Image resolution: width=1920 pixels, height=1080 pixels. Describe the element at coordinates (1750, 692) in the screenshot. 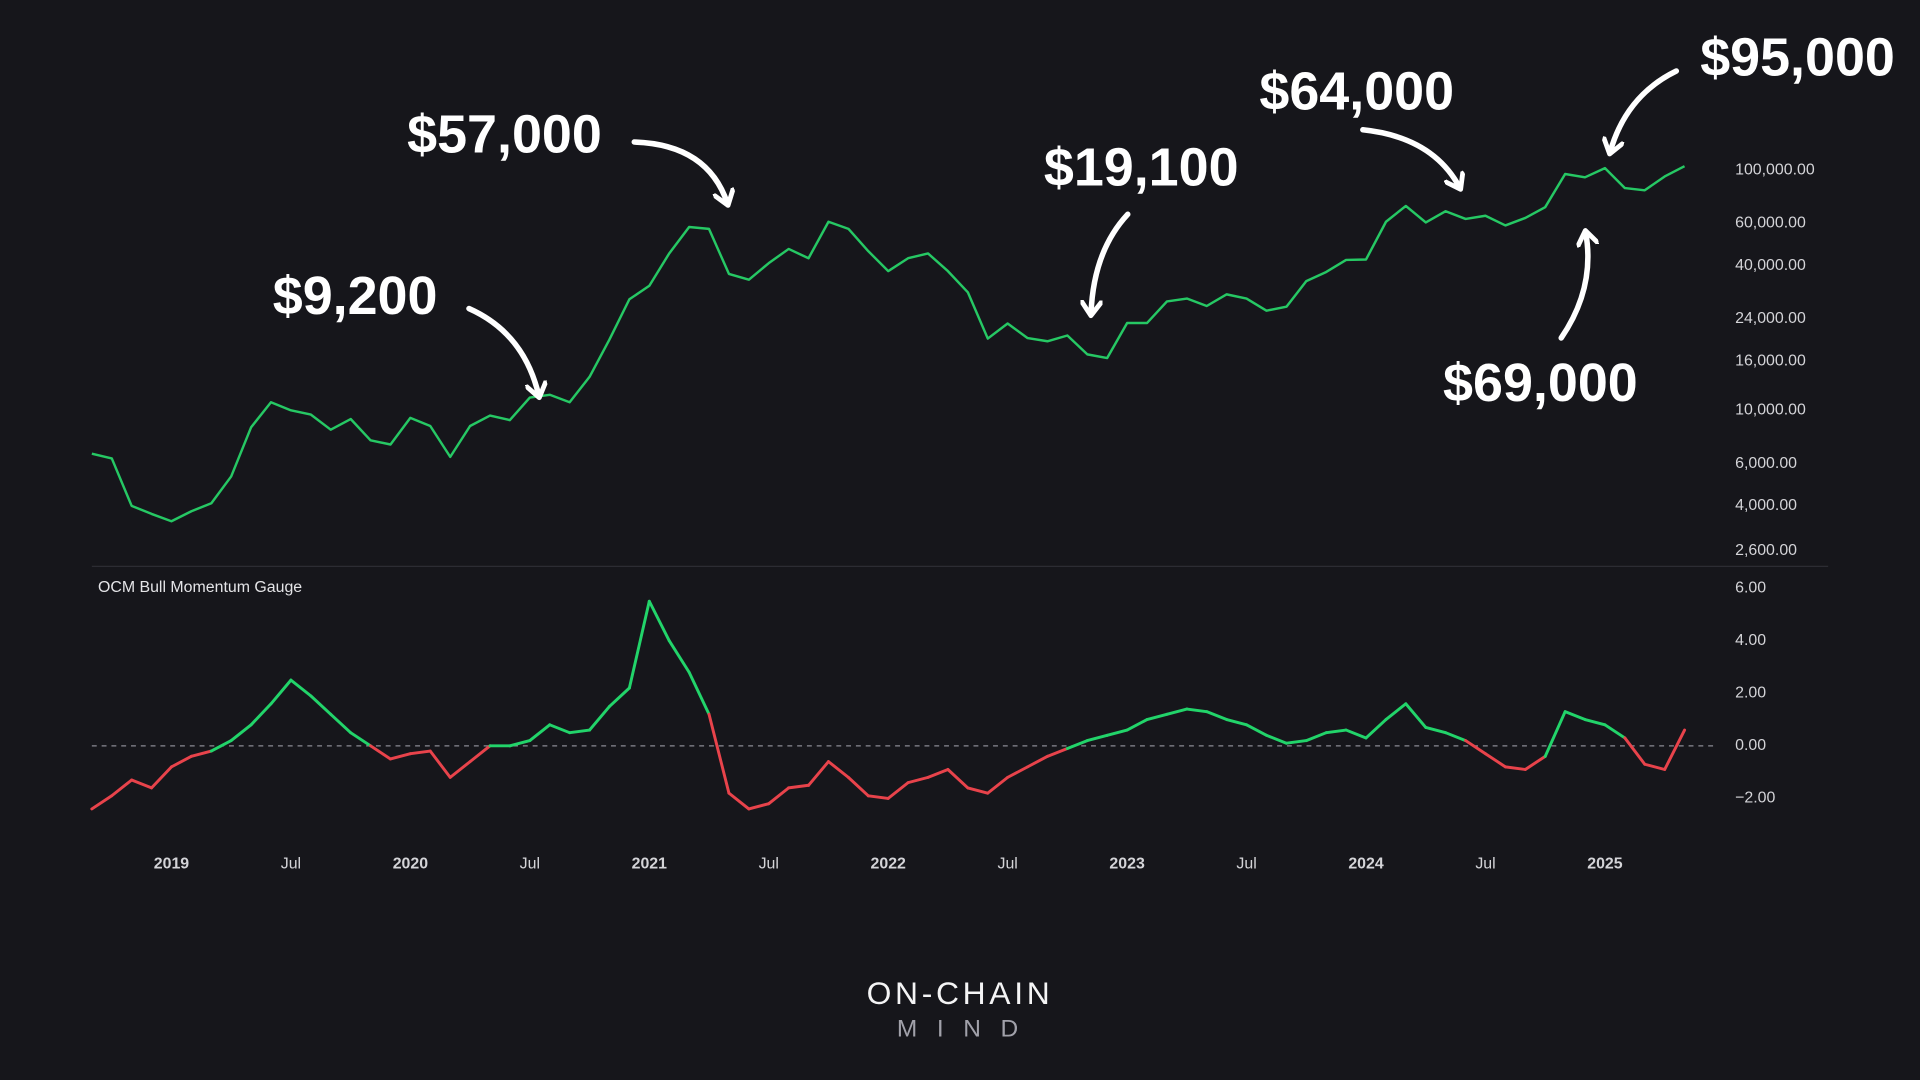

I see `y-tick-label: 2.00` at that location.